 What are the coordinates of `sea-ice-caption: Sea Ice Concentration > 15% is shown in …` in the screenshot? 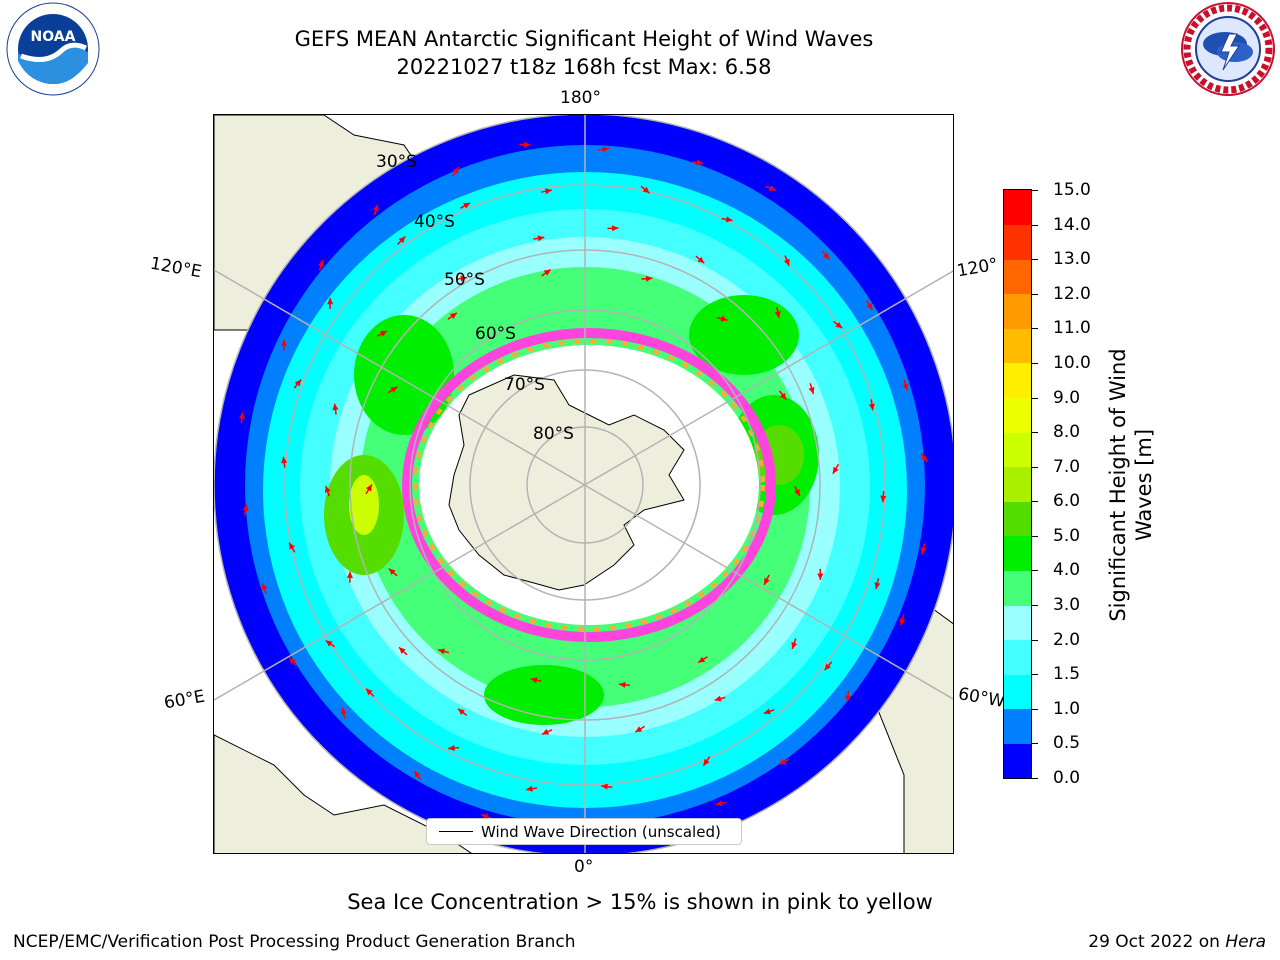 It's located at (640, 902).